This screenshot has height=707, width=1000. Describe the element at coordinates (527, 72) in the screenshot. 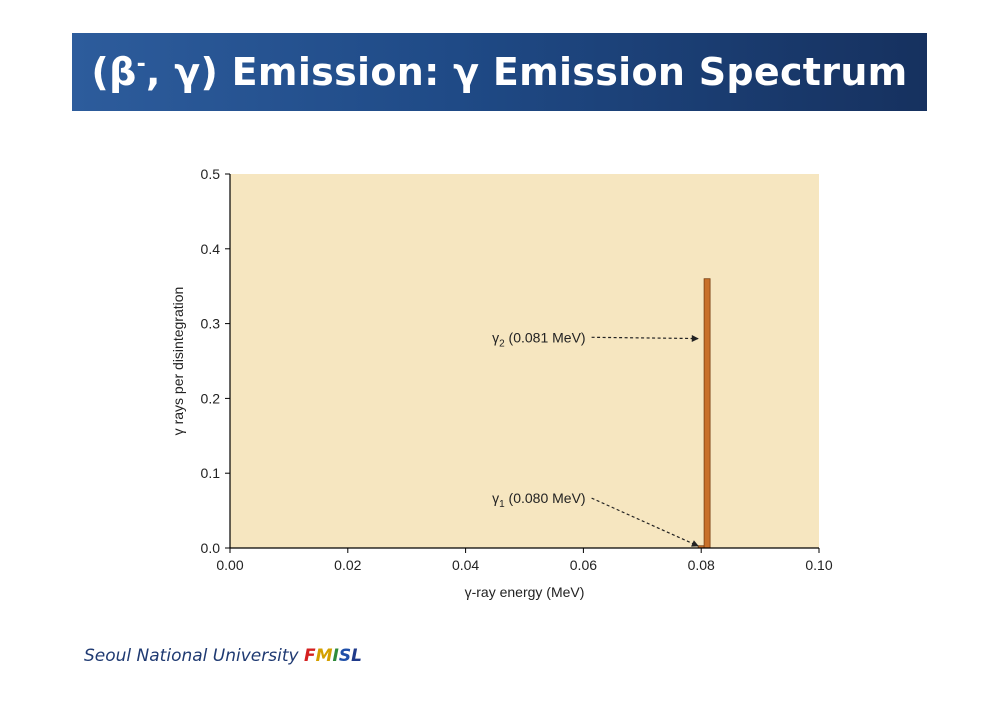

I see `title-suffix: , γ) Emission: γ Emission Spectrum` at that location.